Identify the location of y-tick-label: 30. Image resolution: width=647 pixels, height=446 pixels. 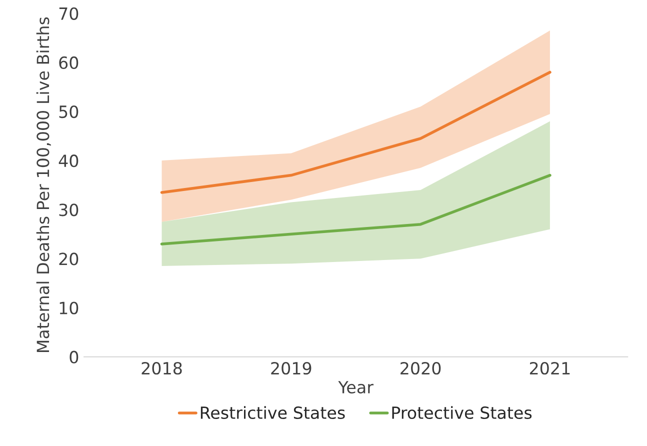
(68, 210).